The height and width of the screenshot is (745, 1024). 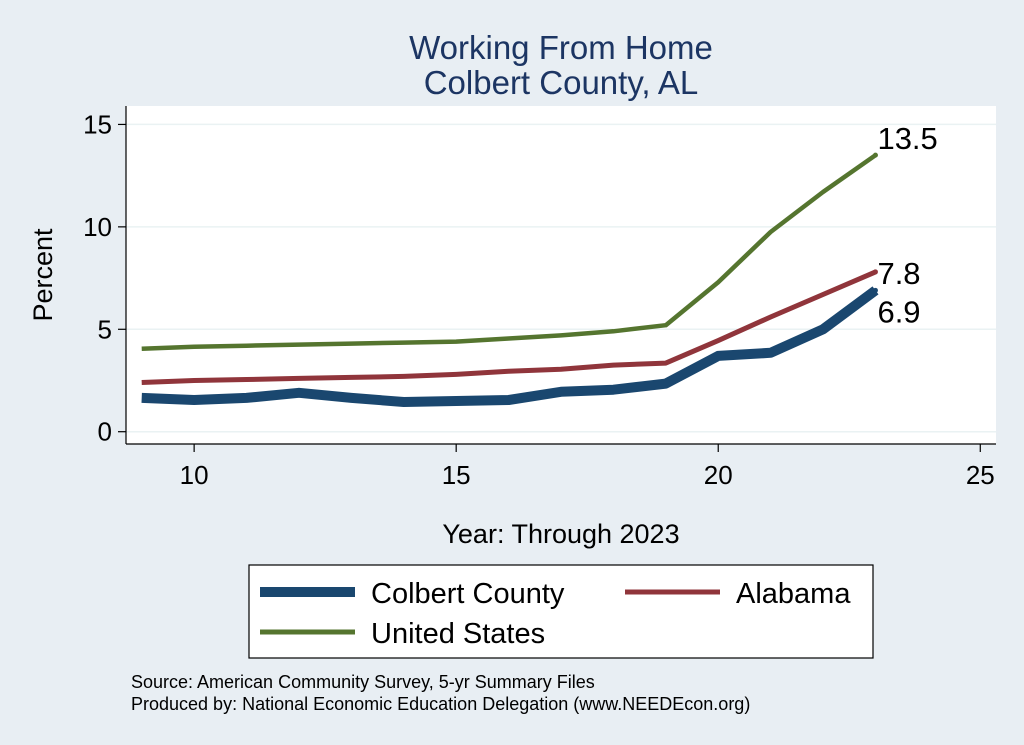 What do you see at coordinates (875, 290) in the screenshot?
I see `end-point-colbert-county` at bounding box center [875, 290].